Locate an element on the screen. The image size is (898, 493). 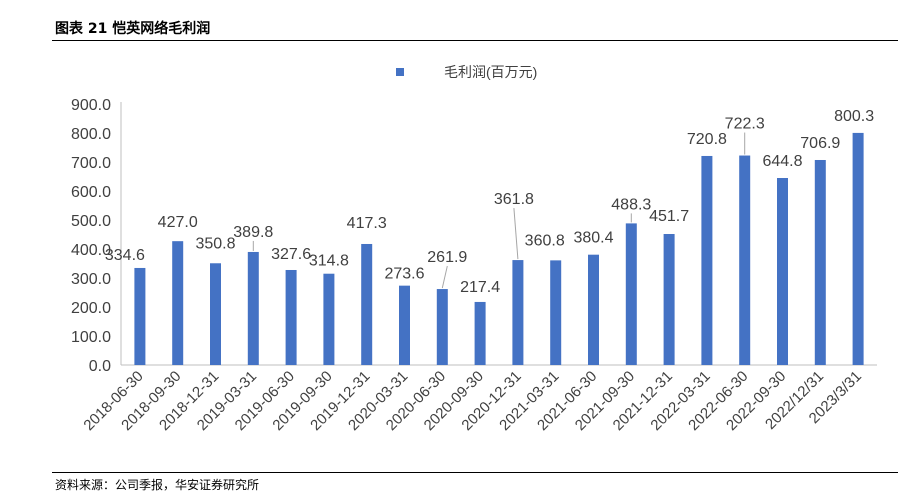
data-label: 488.3 is located at coordinates (631, 204).